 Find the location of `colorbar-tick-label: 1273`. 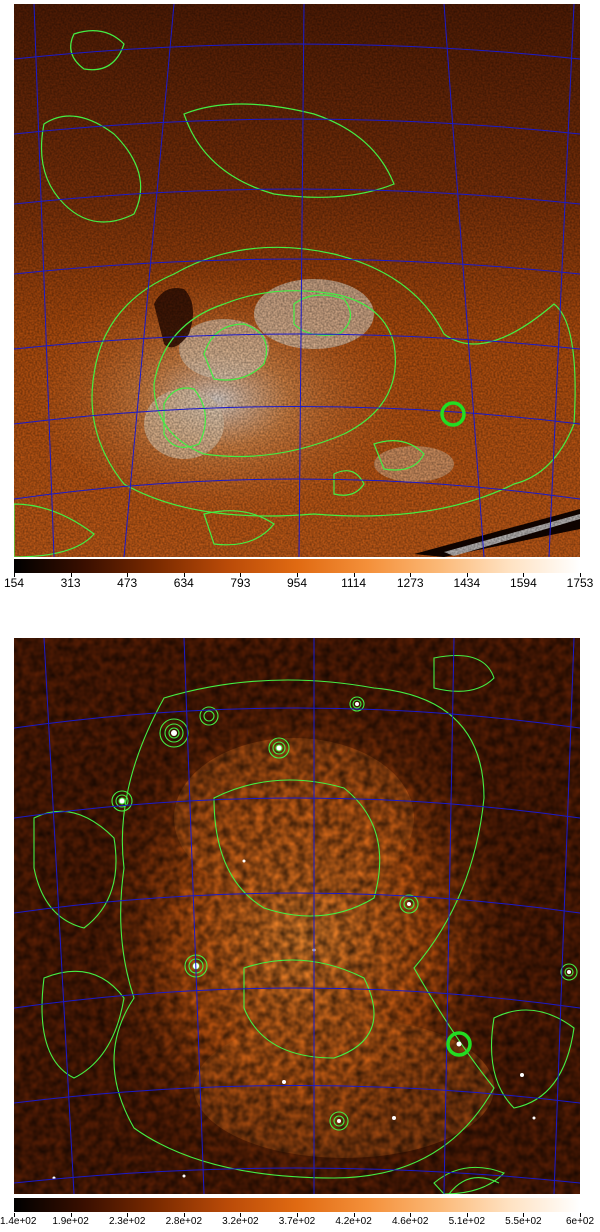

colorbar-tick-label: 1273 is located at coordinates (410, 583).